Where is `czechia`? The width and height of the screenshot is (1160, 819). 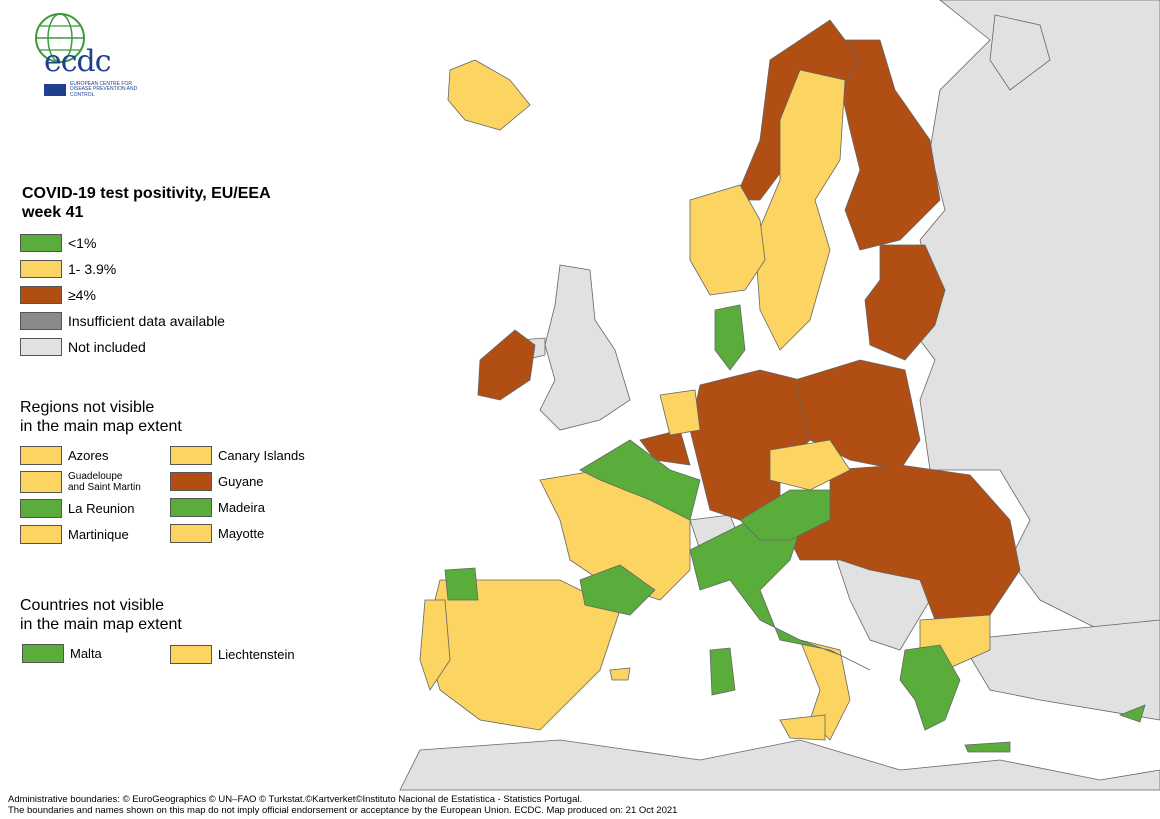
czechia is located at coordinates (810, 465).